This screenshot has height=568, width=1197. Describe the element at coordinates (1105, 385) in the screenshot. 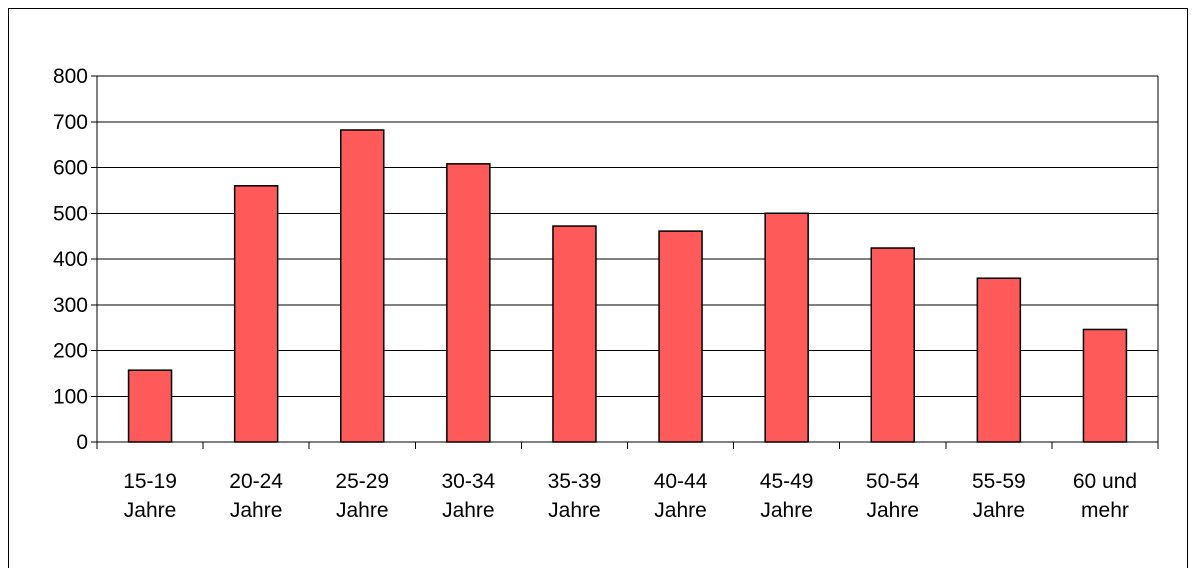

I see `bar-60-und` at that location.